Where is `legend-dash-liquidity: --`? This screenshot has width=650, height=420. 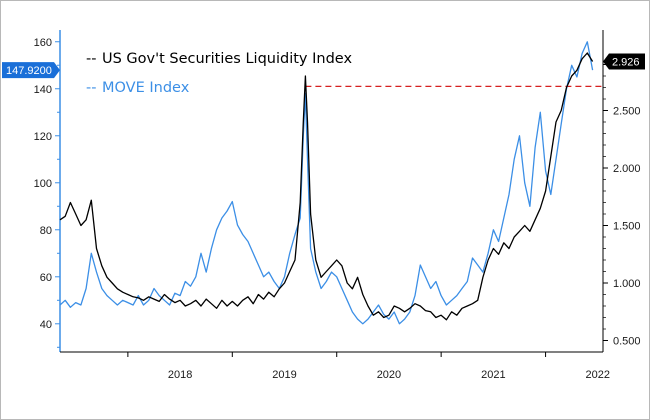
legend-dash-liquidity: -- is located at coordinates (91, 59).